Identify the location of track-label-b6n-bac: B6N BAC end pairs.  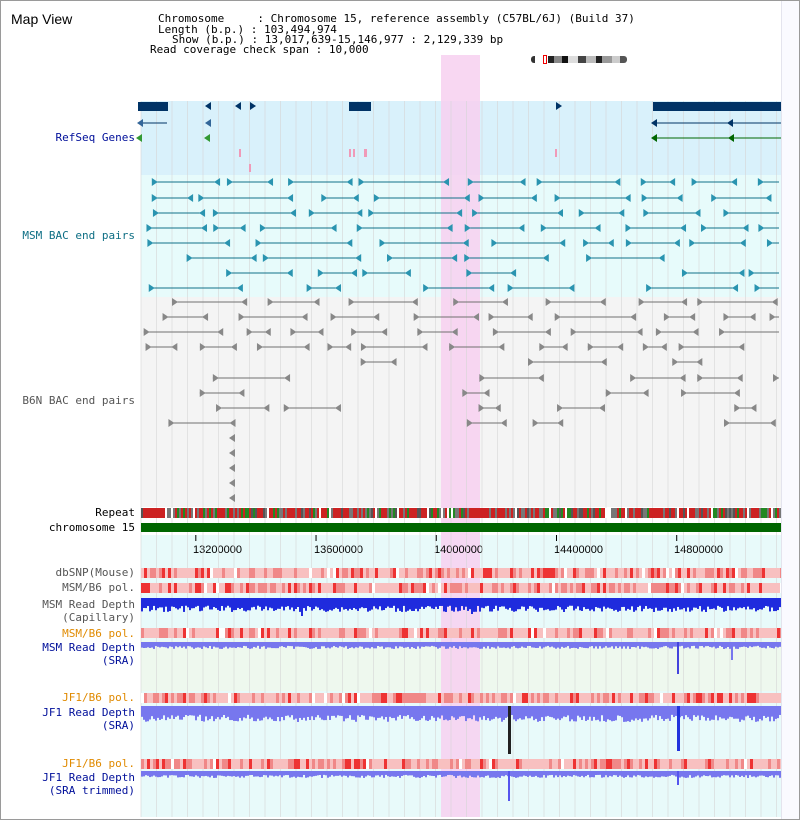
(78, 400).